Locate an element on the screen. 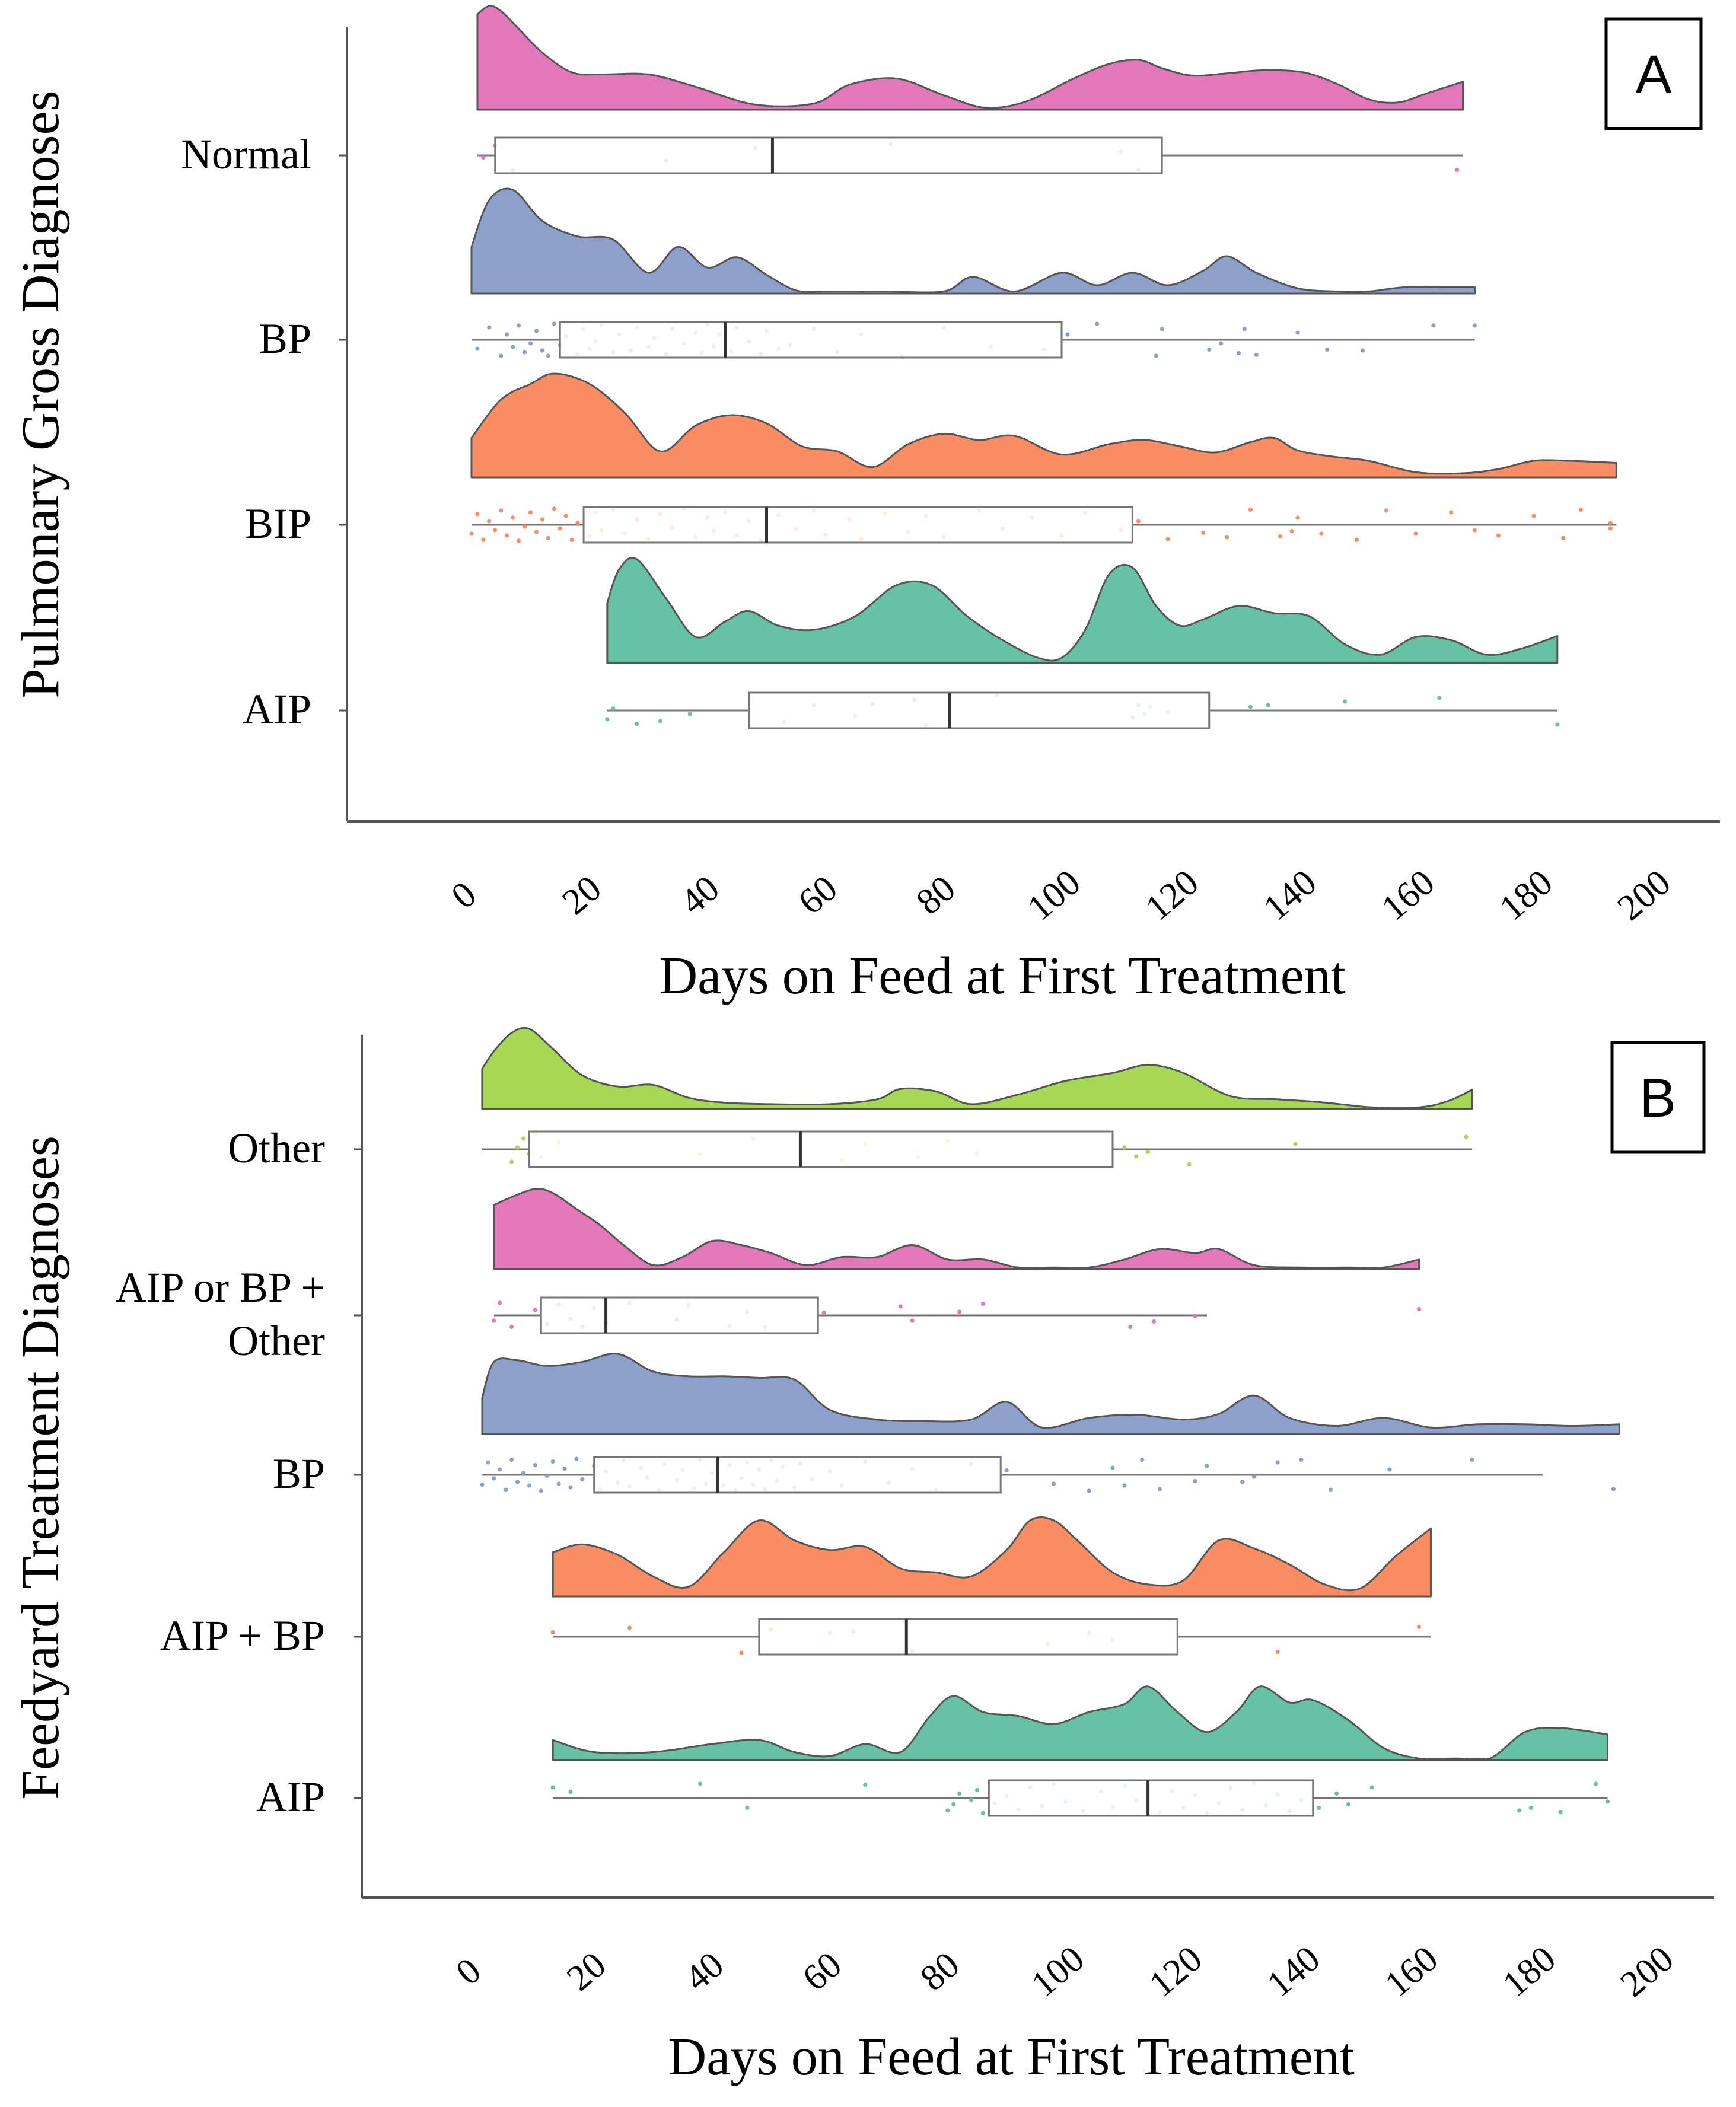  panel-b-y-axis-title: Feedyard Treatment Diagnoses is located at coordinates (40, 1468).